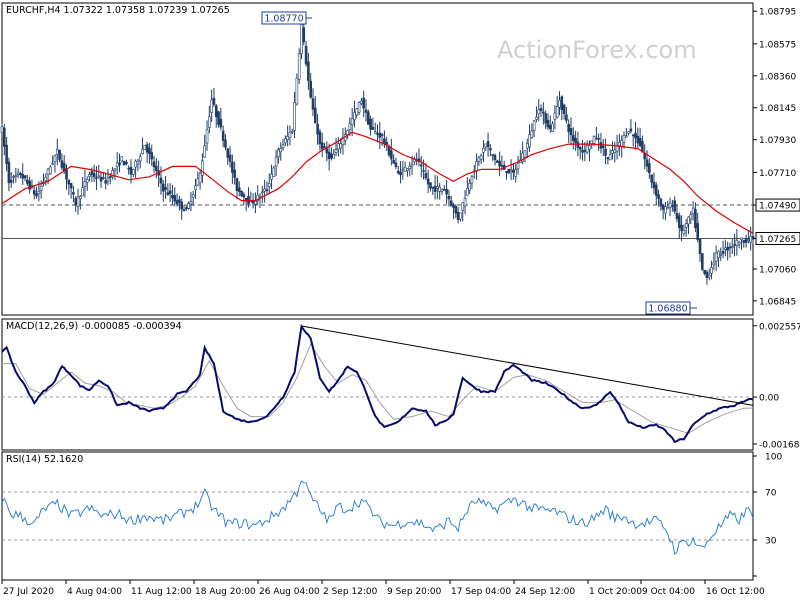 This screenshot has height=604, width=800. What do you see at coordinates (597, 50) in the screenshot?
I see `watermark: ActionForex.com` at bounding box center [597, 50].